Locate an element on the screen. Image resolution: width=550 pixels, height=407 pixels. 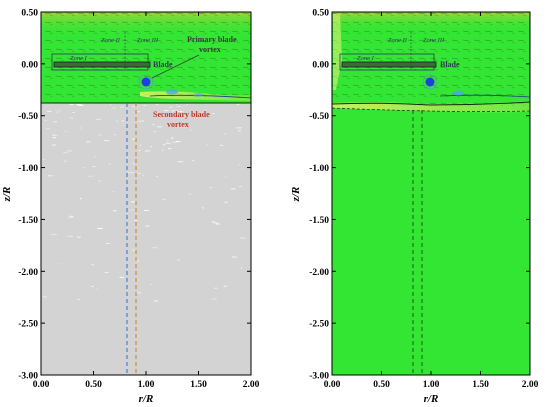
right-blade-label: Blade is located at coordinates (450, 64).